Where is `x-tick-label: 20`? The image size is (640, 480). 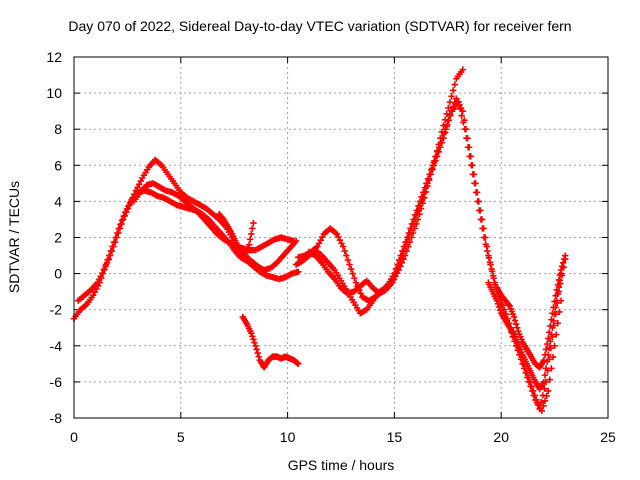 x-tick-label: 20 is located at coordinates (501, 437).